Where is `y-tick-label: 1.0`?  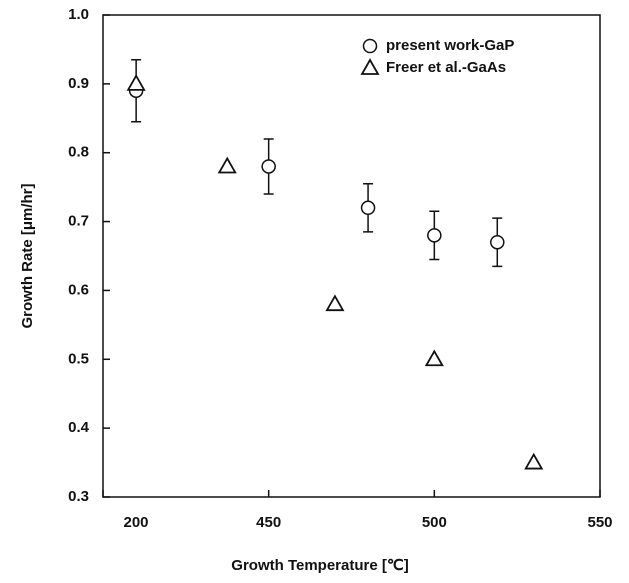 y-tick-label: 1.0 is located at coordinates (78, 14).